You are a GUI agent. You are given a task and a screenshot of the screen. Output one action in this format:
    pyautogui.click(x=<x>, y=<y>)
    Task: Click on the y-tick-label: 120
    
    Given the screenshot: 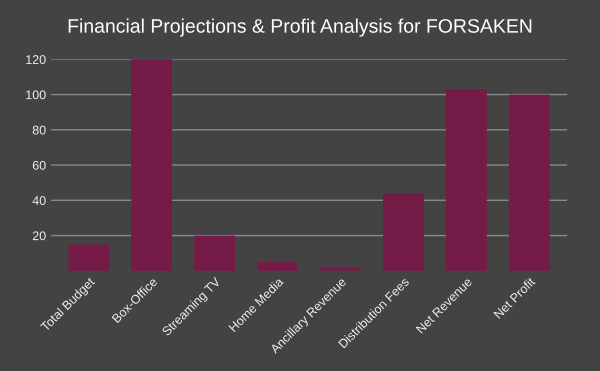 What is the action you would take?
    pyautogui.click(x=36, y=59)
    